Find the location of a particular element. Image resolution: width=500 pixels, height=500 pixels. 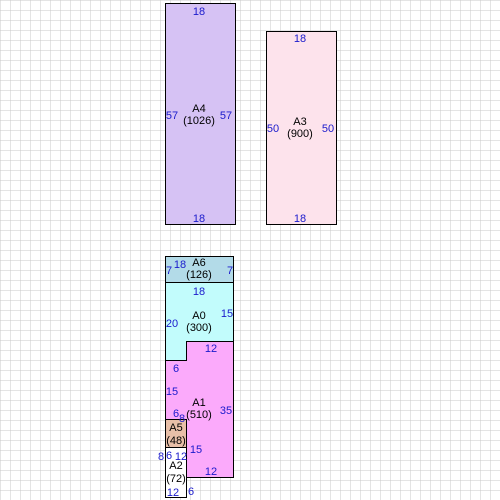

region-a3-dim-bottom: 18 is located at coordinates (300, 219).